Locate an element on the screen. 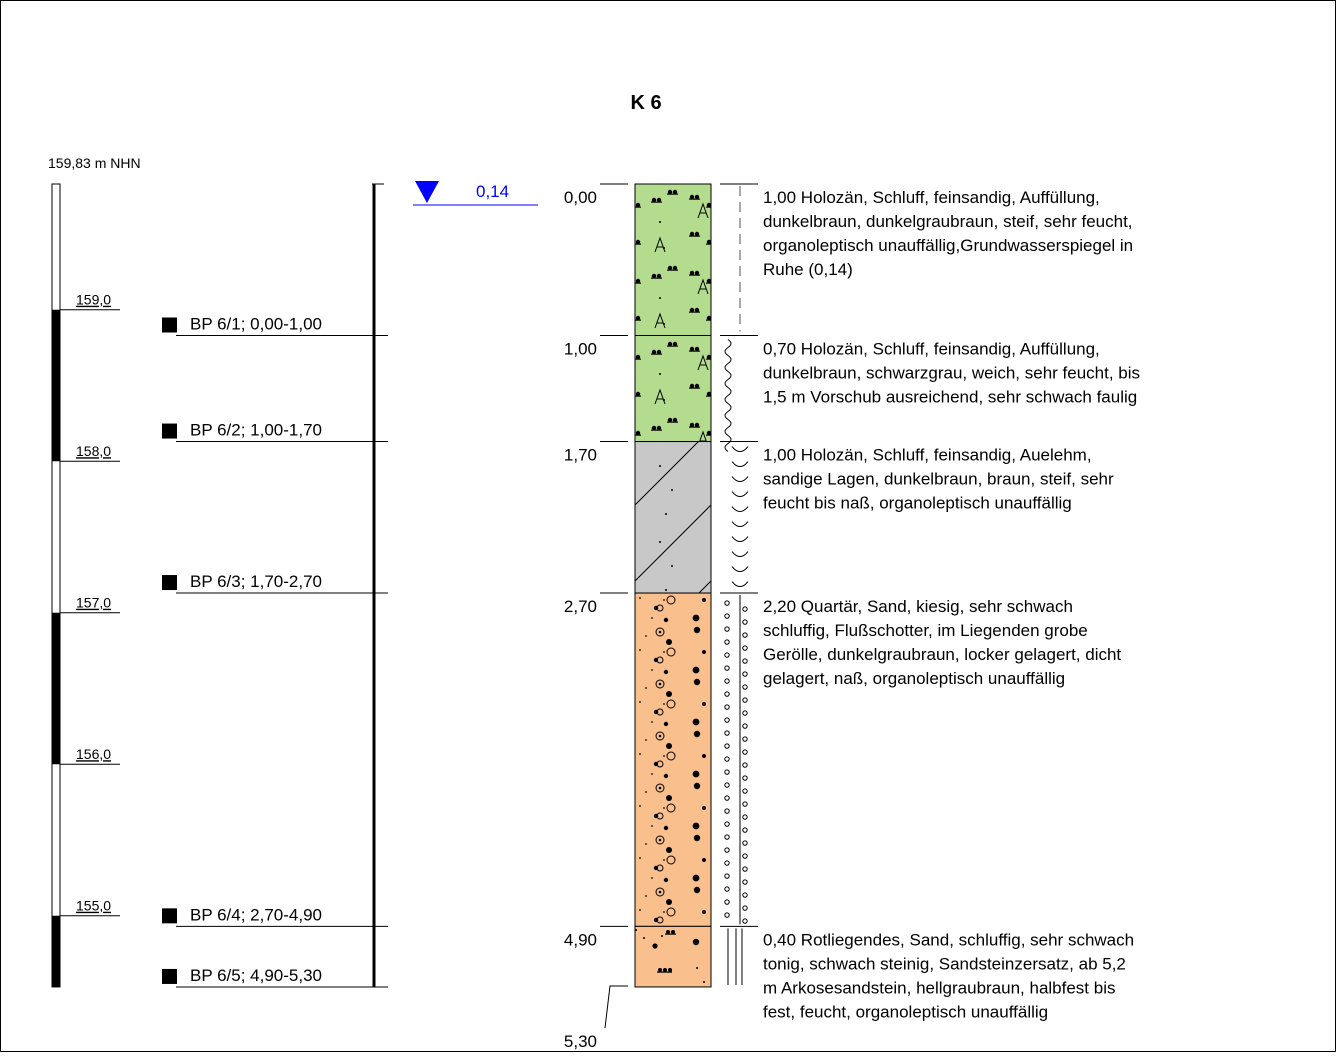 The height and width of the screenshot is (1057, 1336). groundwater-triangle-icon is located at coordinates (427, 192).